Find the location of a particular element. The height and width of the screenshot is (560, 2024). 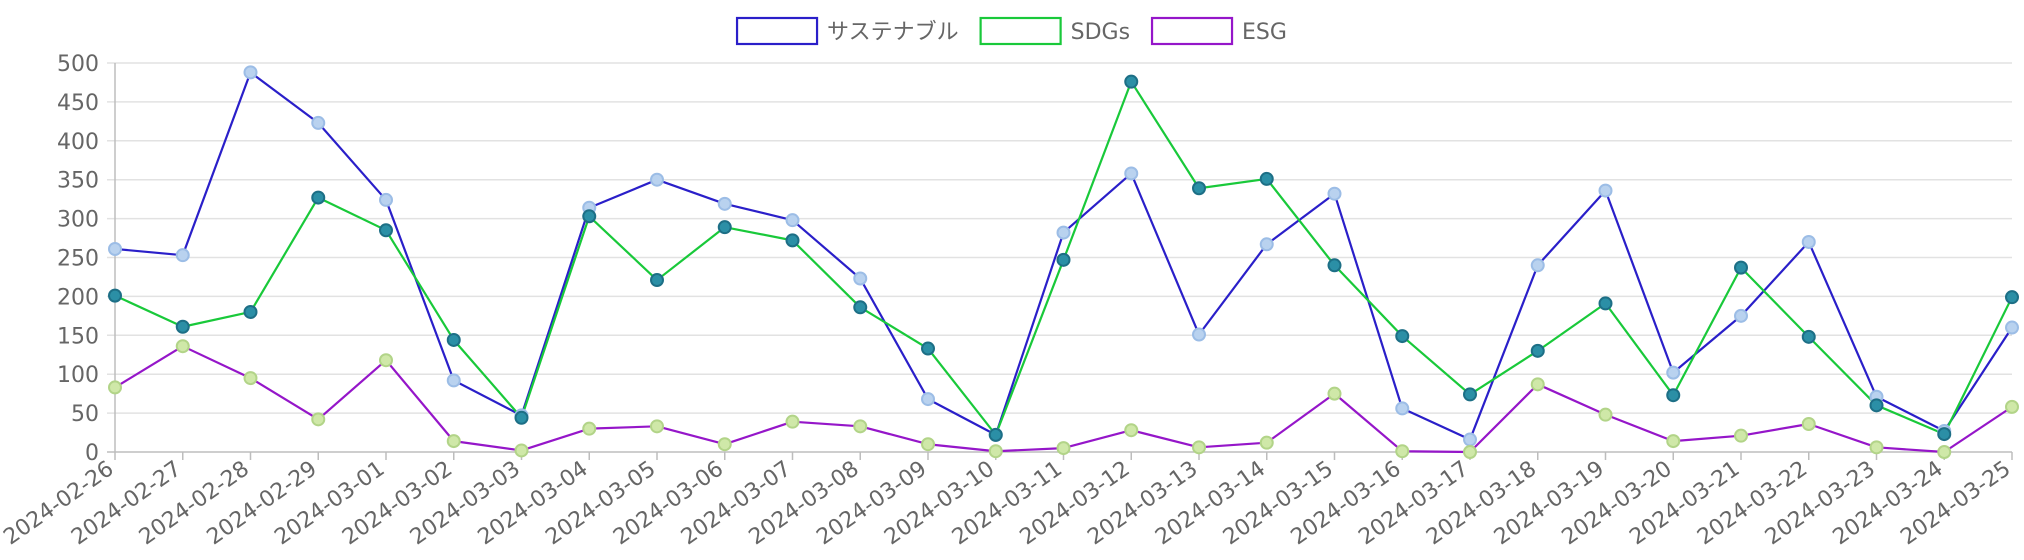

y-tick-label: 250 is located at coordinates (78, 259).